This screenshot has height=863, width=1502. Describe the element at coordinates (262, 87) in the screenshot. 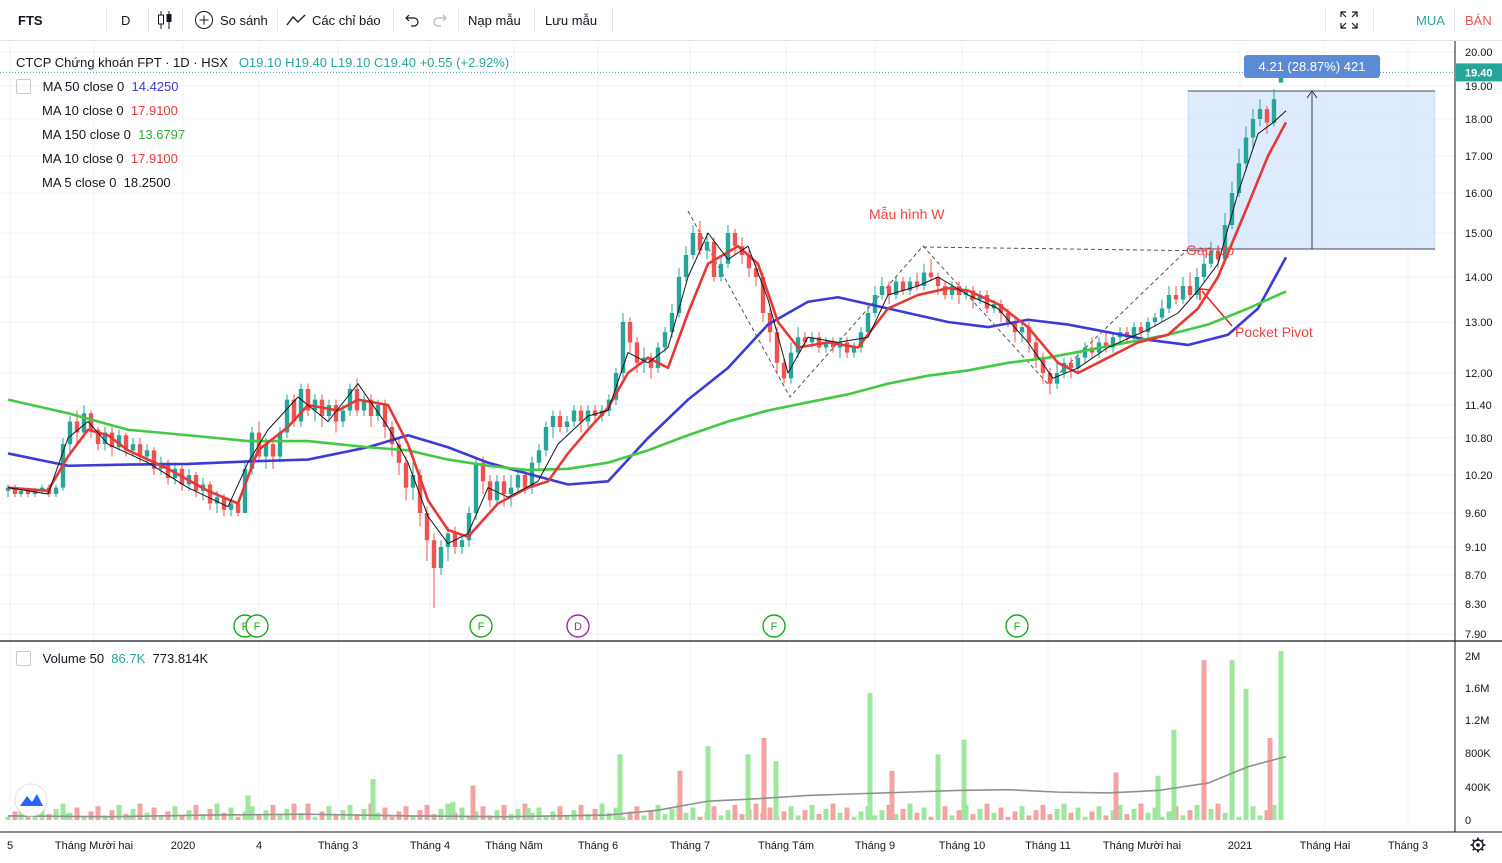

I see `indicator-row: MA 50 close 0 14.4250` at that location.